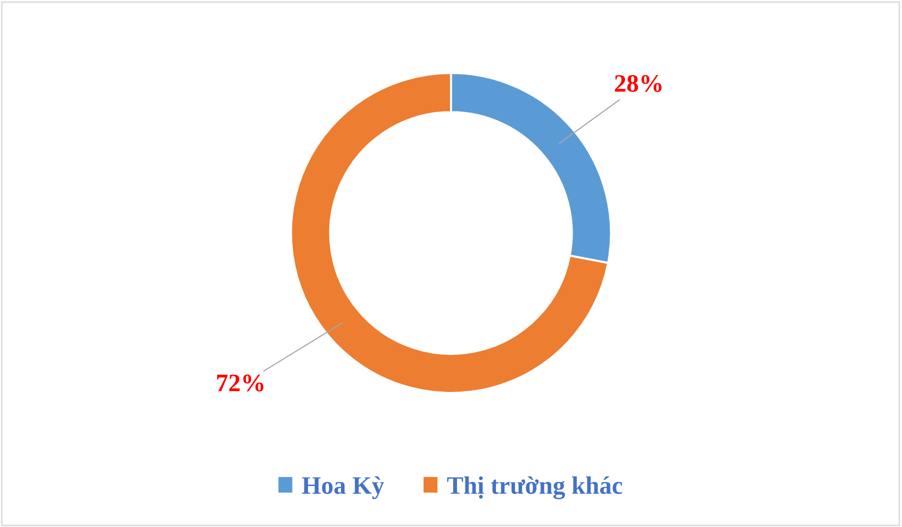 The width and height of the screenshot is (902, 527). Describe the element at coordinates (534, 488) in the screenshot. I see `legend-label: Thị trường khác` at that location.